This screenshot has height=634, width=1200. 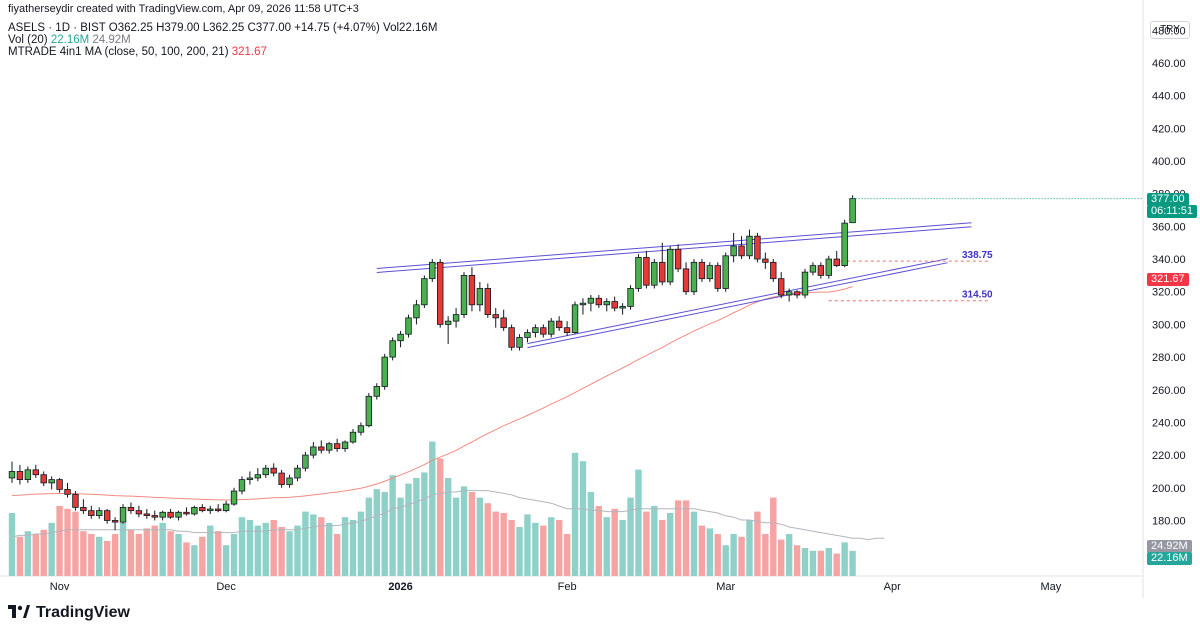 I want to click on volume-current-tag: 22.16M, so click(x=1169, y=558).